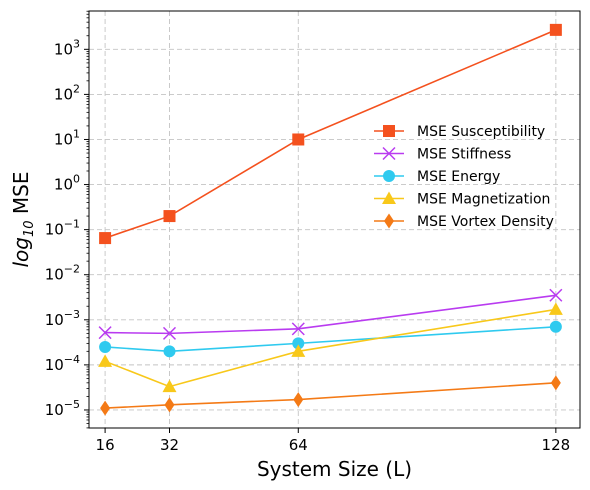  What do you see at coordinates (169, 445) in the screenshot?
I see `x-tick-label: 32` at bounding box center [169, 445].